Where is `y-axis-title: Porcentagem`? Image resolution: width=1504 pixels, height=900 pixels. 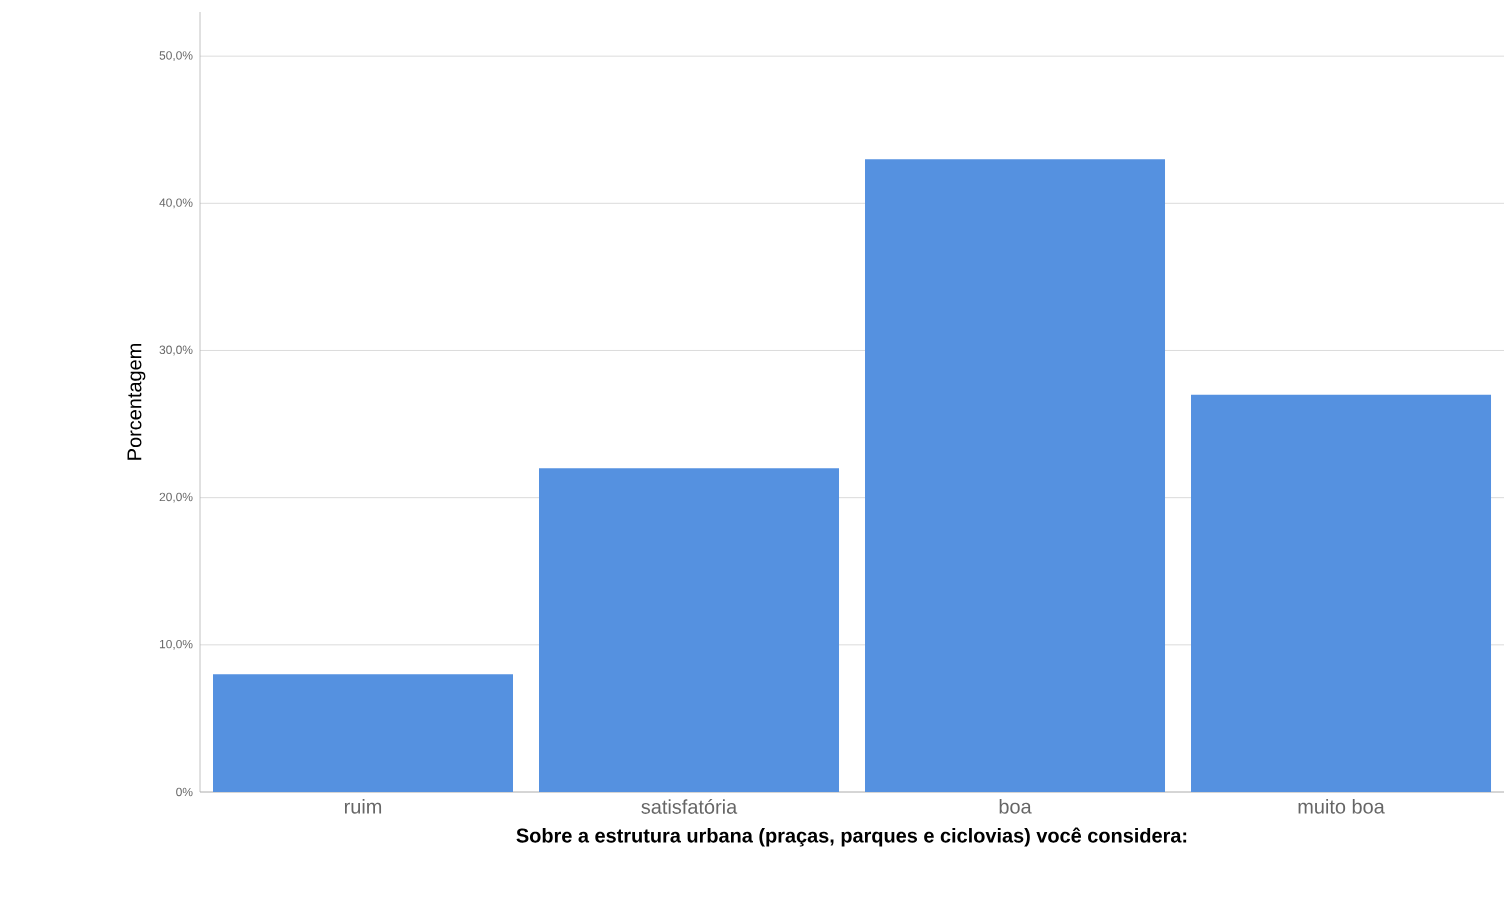
y-axis-title: Porcentagem is located at coordinates (136, 402).